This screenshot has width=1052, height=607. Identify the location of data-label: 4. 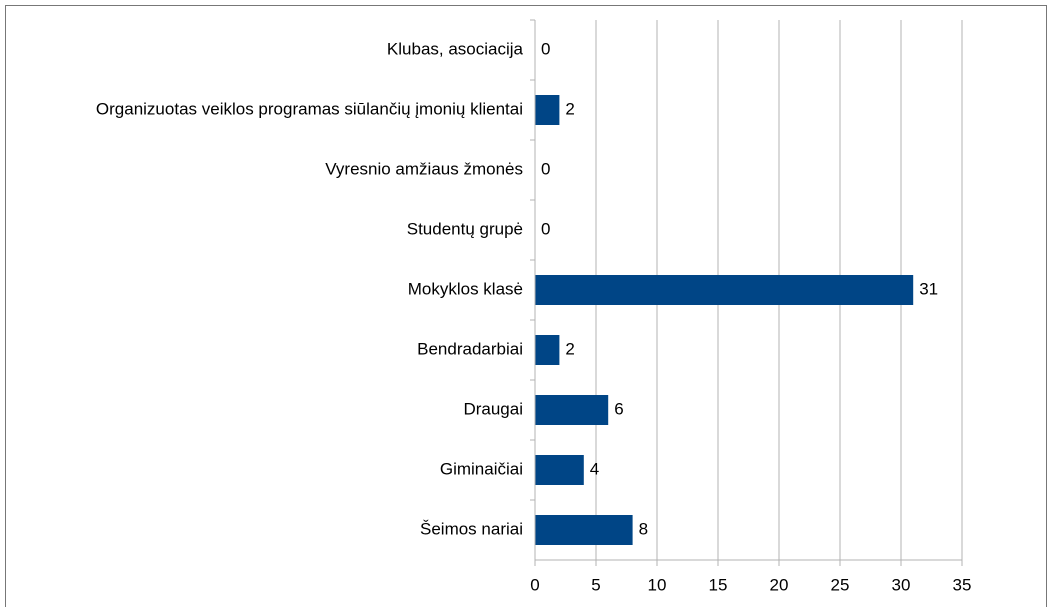
(594, 468).